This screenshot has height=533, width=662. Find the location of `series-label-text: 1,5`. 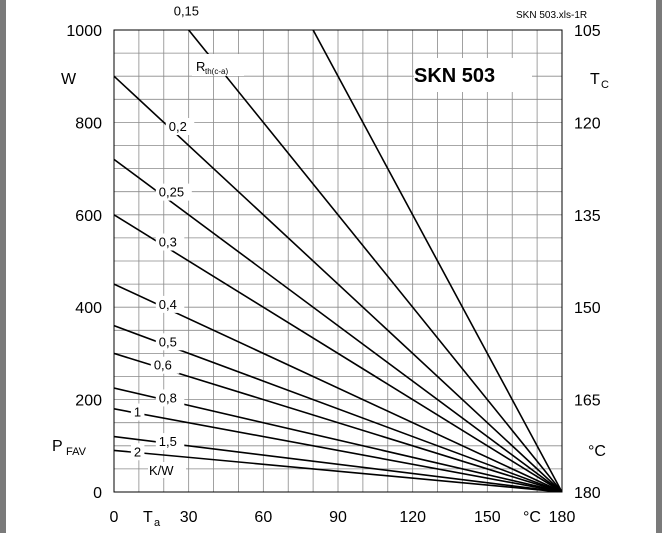

series-label-text: 1,5 is located at coordinates (168, 441).